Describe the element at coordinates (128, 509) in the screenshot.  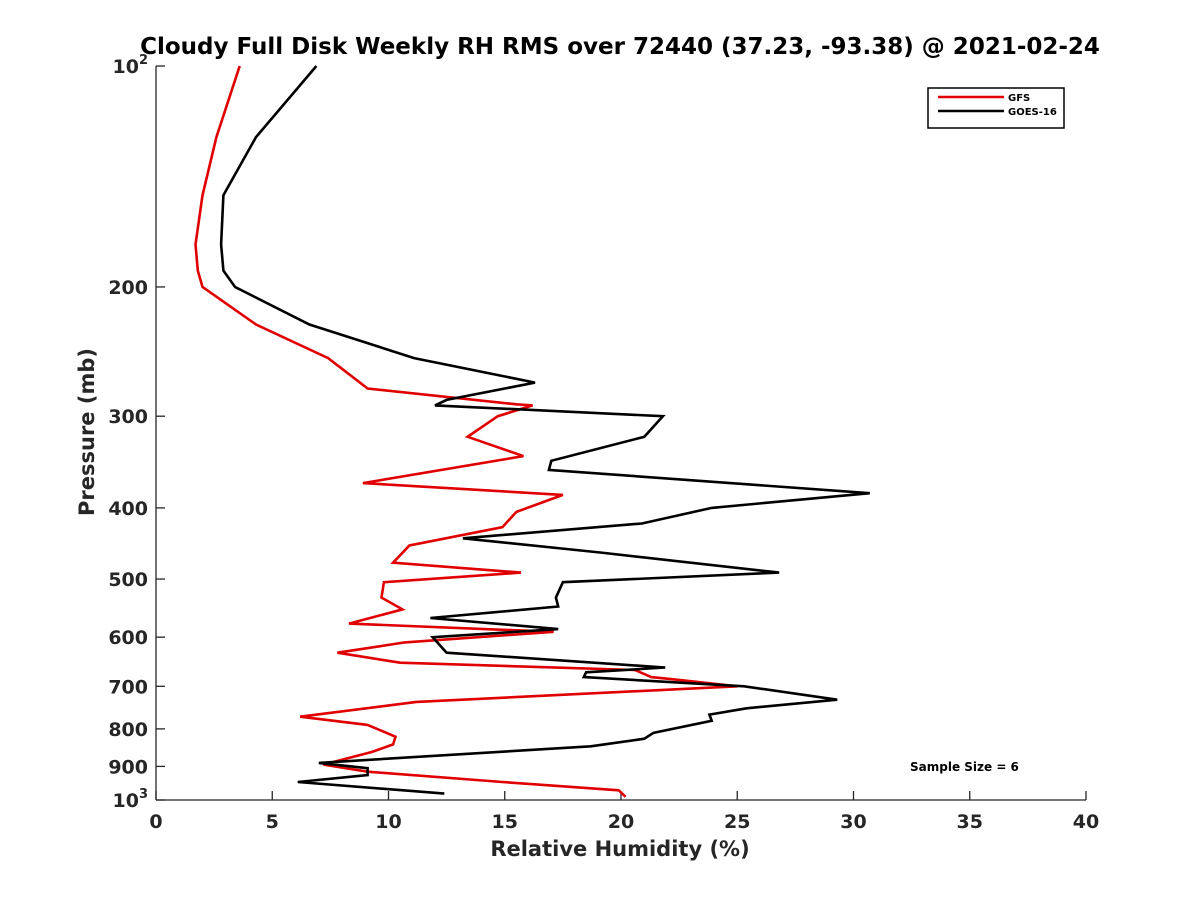
I see `y-tick-label: 400` at that location.